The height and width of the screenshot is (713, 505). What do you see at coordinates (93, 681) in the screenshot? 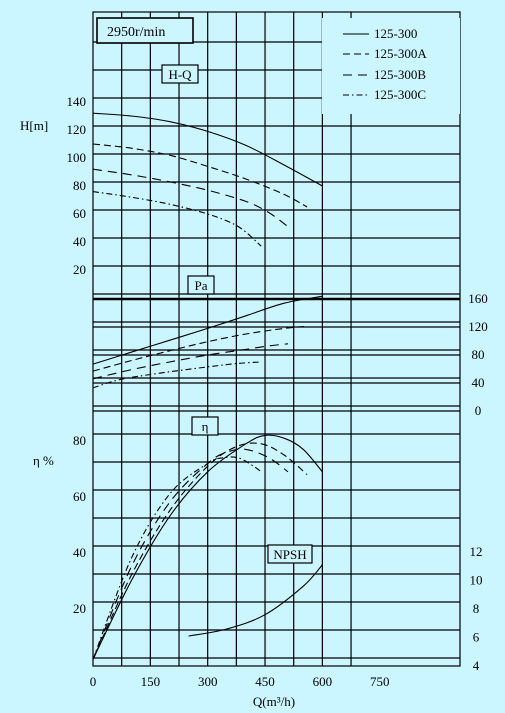
I see `x-tick-label: 0` at bounding box center [93, 681].